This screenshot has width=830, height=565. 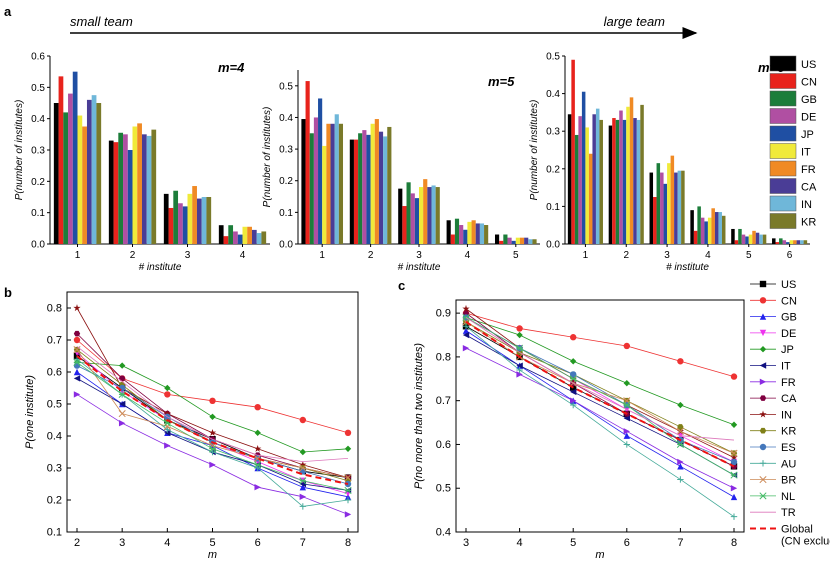 What do you see at coordinates (783, 81) in the screenshot?
I see `legend-swatch-CN` at bounding box center [783, 81].